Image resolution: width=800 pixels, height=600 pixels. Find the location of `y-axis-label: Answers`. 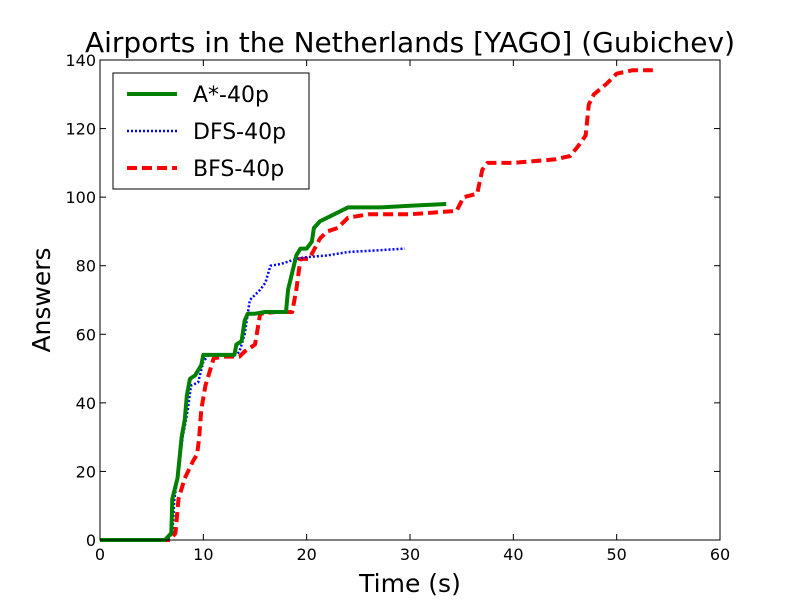

y-axis-label: Answers is located at coordinates (41, 299).